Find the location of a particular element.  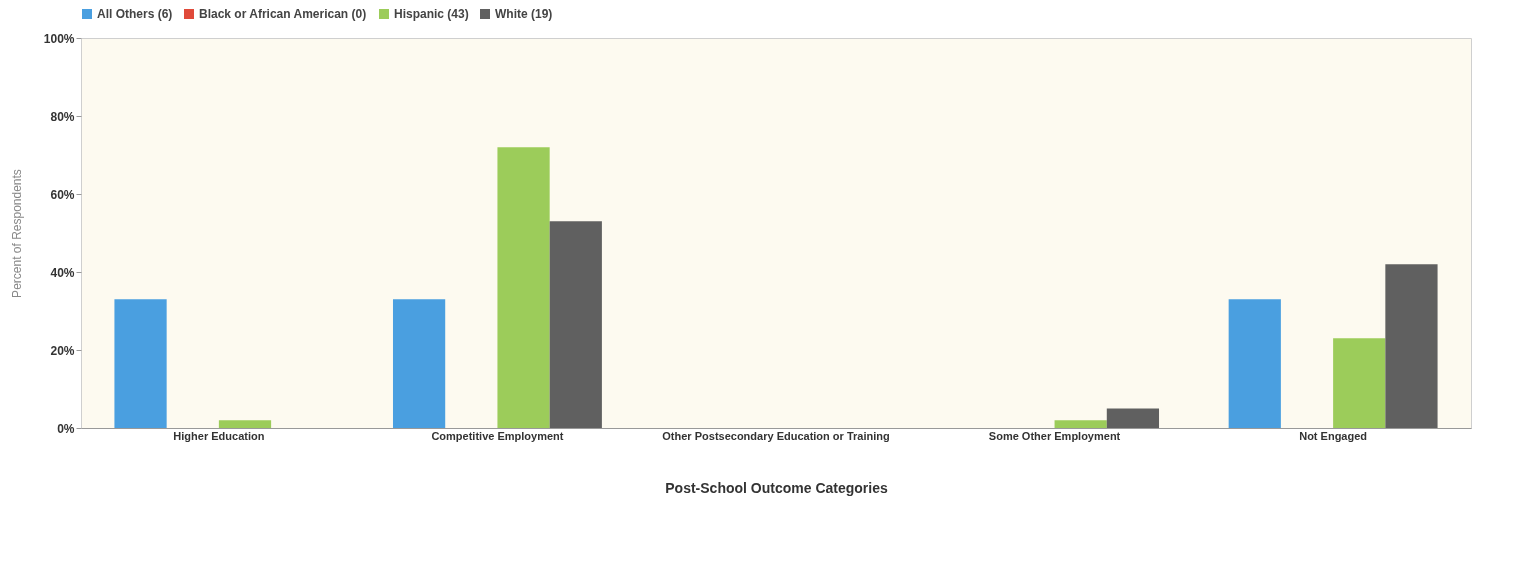

x-tick-label: Competitive Employment is located at coordinates (497, 435).